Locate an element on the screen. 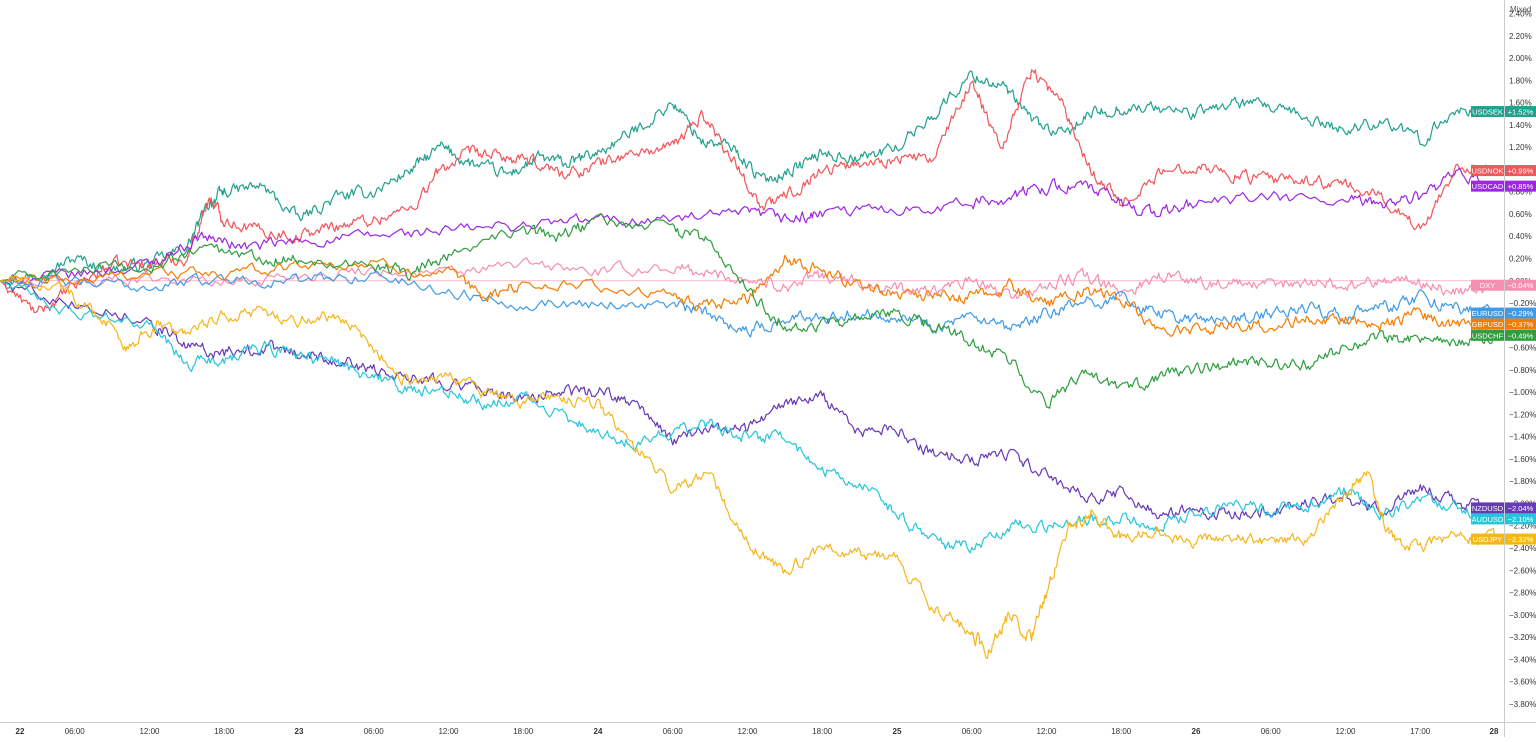 This screenshot has width=1536, height=742. series-value-text: +0.85% is located at coordinates (1521, 186).